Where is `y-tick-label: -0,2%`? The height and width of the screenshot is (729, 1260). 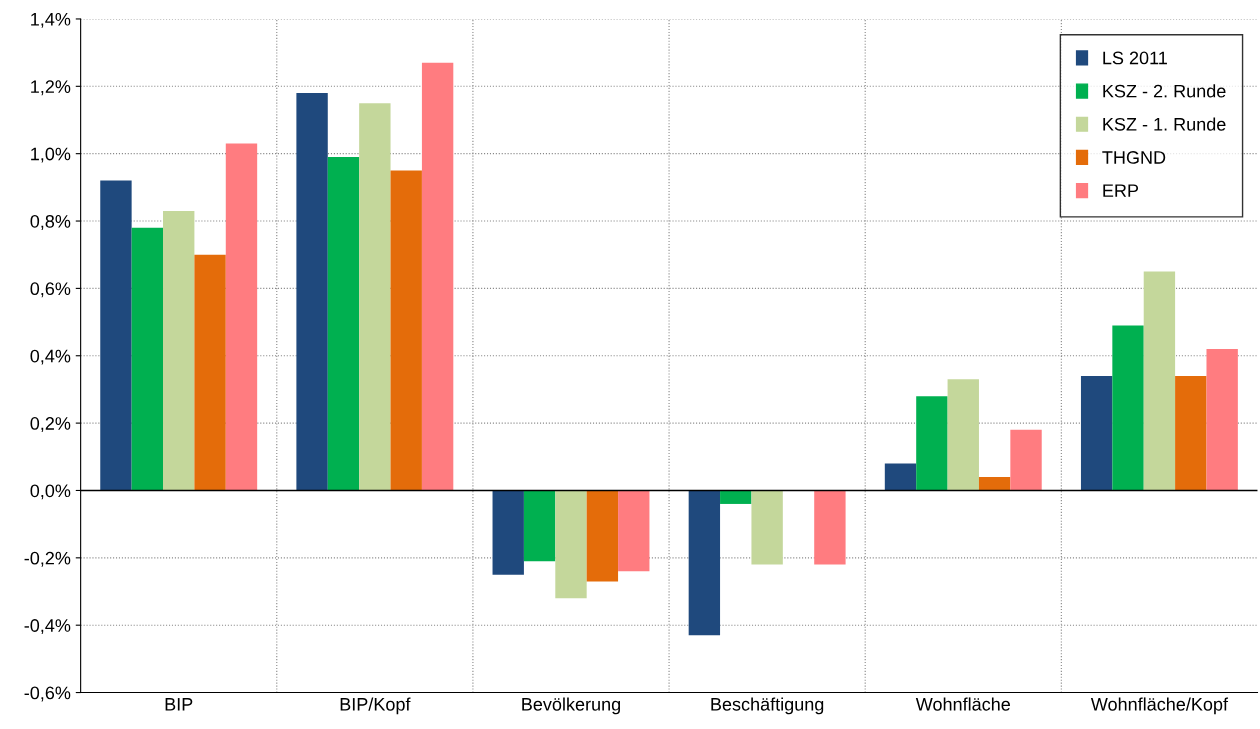
y-tick-label: -0,2% is located at coordinates (47, 559).